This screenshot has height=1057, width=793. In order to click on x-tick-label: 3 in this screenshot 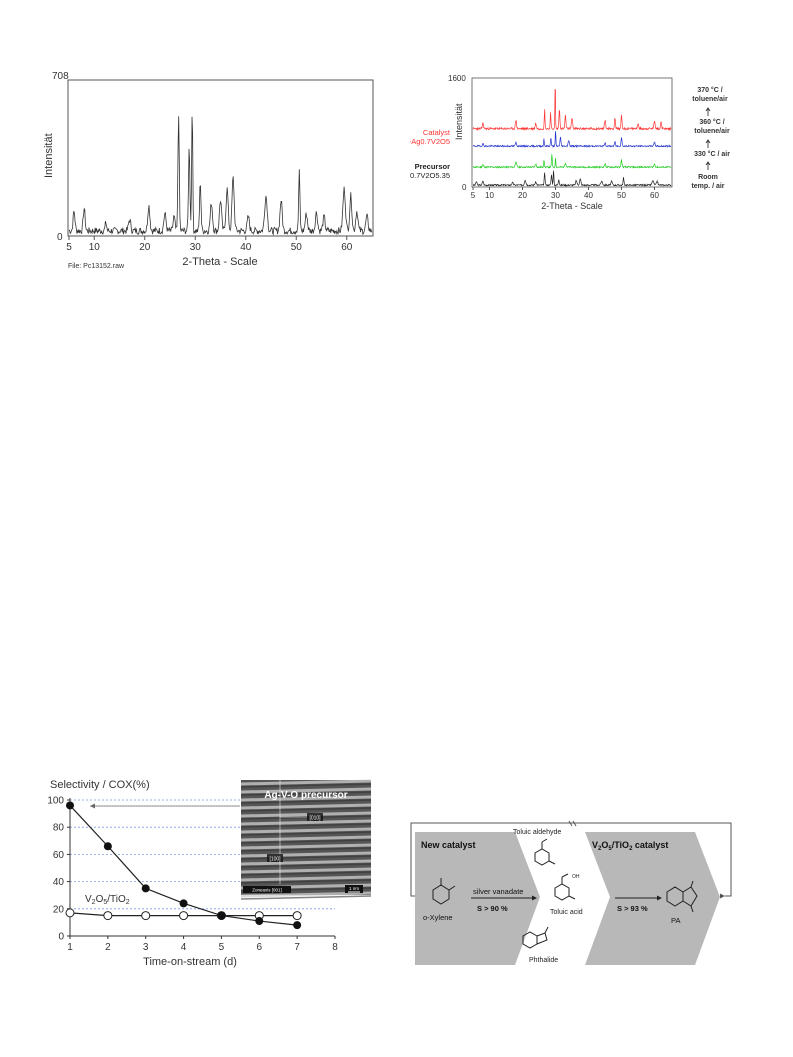, I will do `click(146, 947)`.